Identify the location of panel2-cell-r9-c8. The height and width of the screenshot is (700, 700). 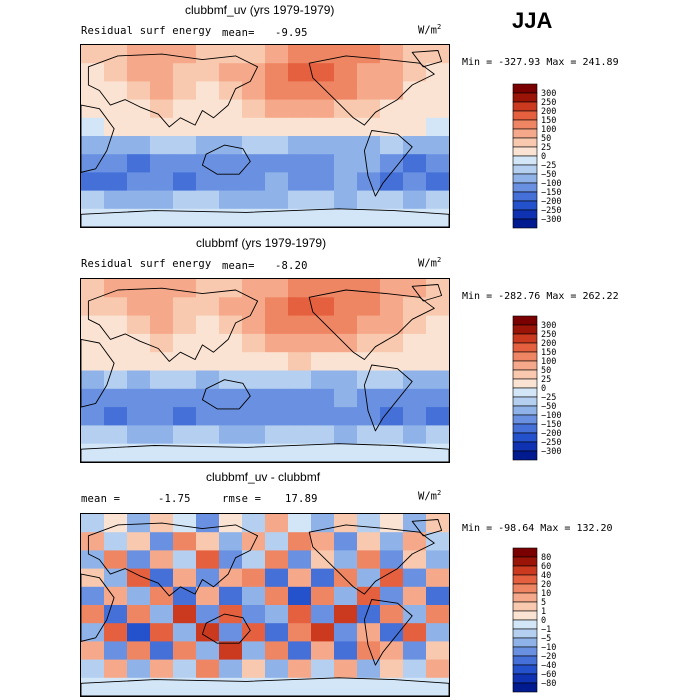
(277, 452).